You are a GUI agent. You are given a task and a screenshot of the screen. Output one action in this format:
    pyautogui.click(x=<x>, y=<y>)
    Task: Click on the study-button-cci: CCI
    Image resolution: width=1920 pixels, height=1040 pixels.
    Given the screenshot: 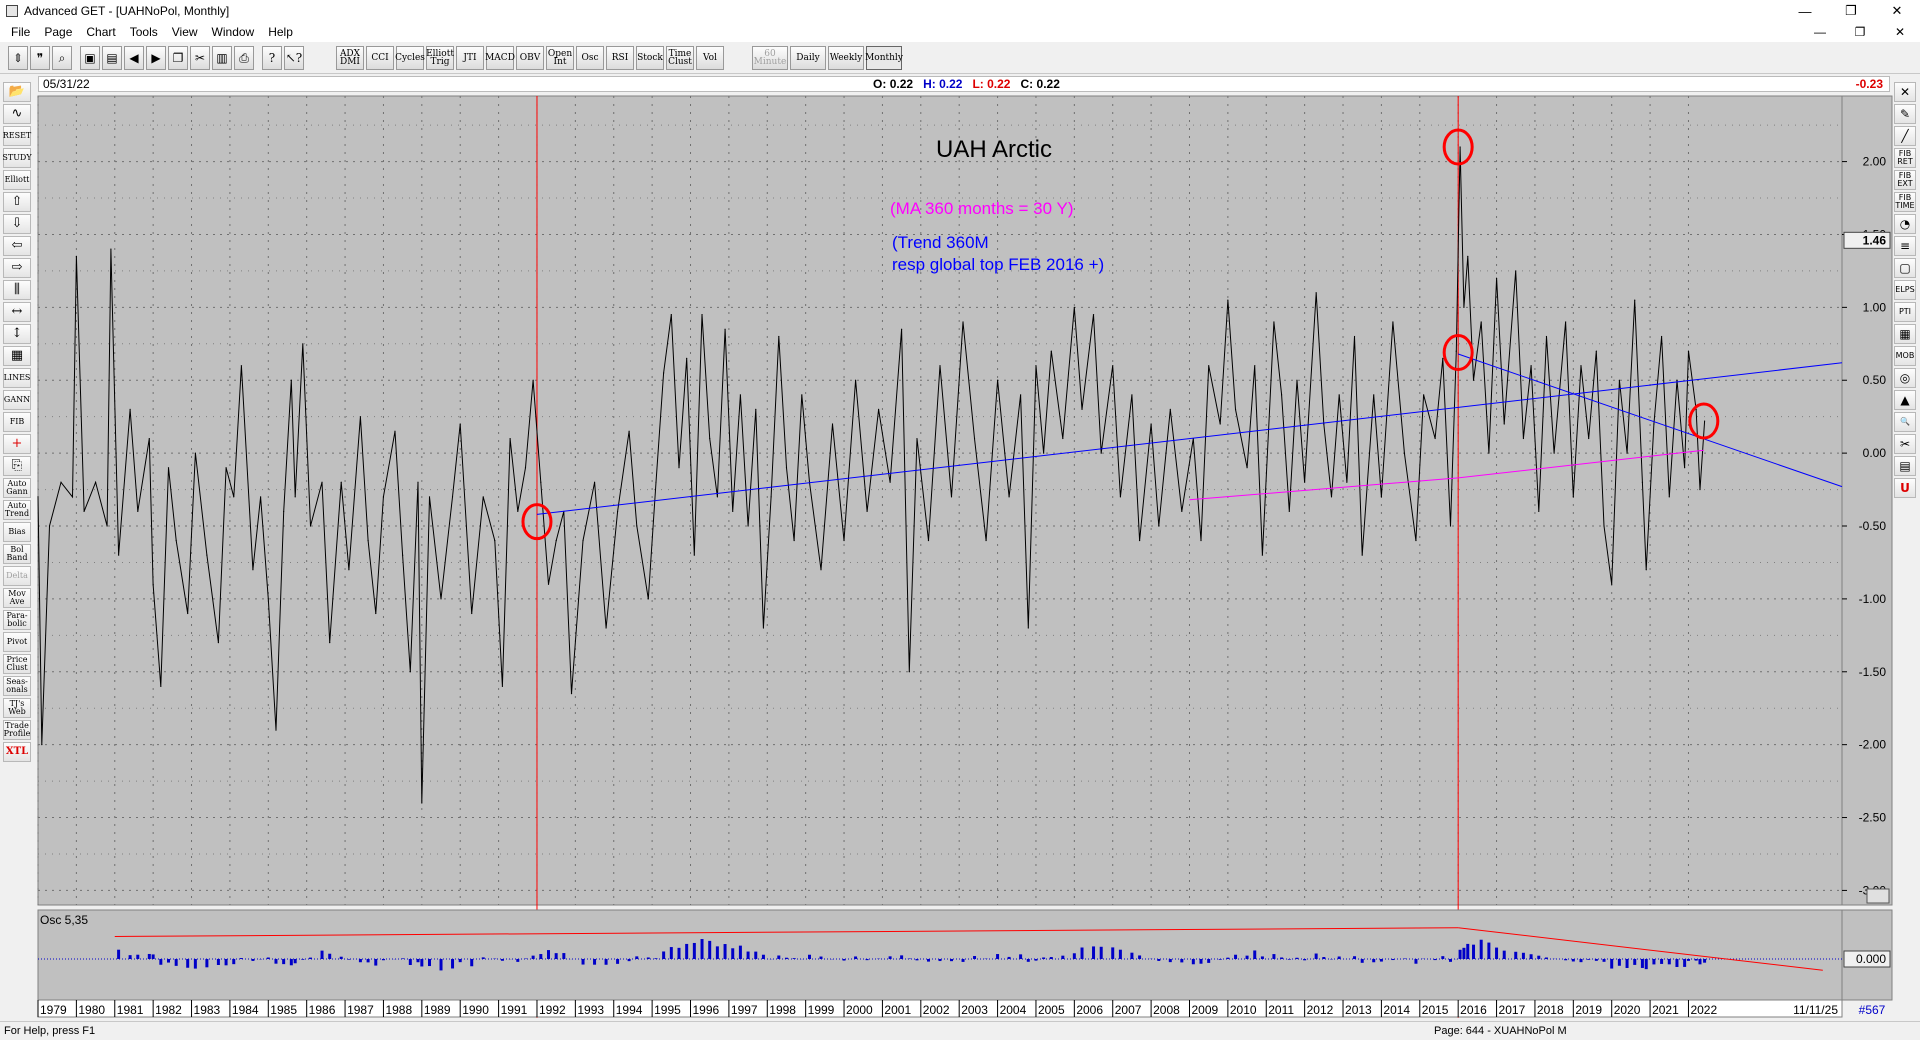 What is the action you would take?
    pyautogui.click(x=380, y=58)
    